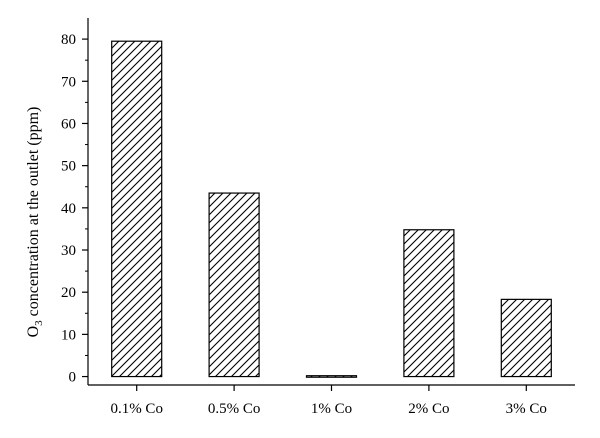 This screenshot has width=600, height=438. Describe the element at coordinates (68, 293) in the screenshot. I see `y-tick-label: 20` at that location.